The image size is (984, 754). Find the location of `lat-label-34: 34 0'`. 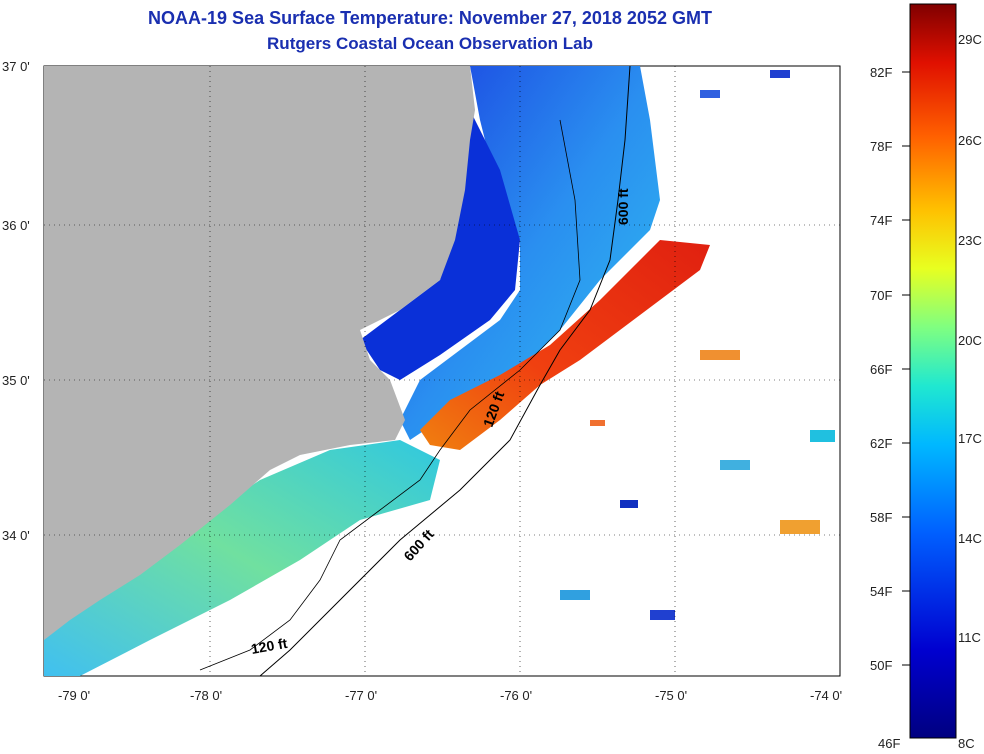

lat-label-34: 34 0' is located at coordinates (16, 535).